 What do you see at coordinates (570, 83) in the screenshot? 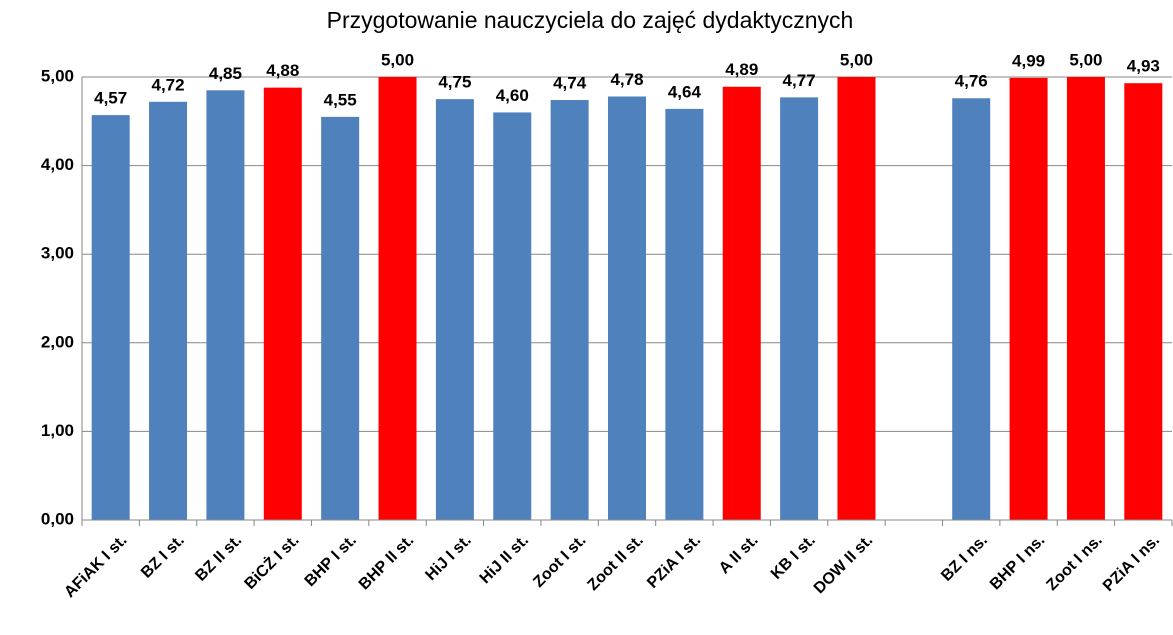
I see `value-label: 4,74` at bounding box center [570, 83].